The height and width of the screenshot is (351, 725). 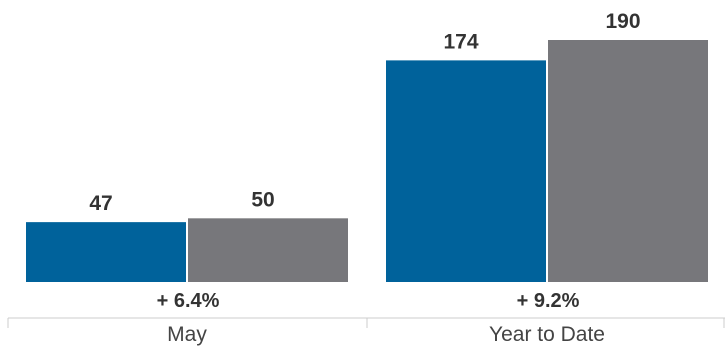 I want to click on category-label-may: May, so click(x=187, y=334).